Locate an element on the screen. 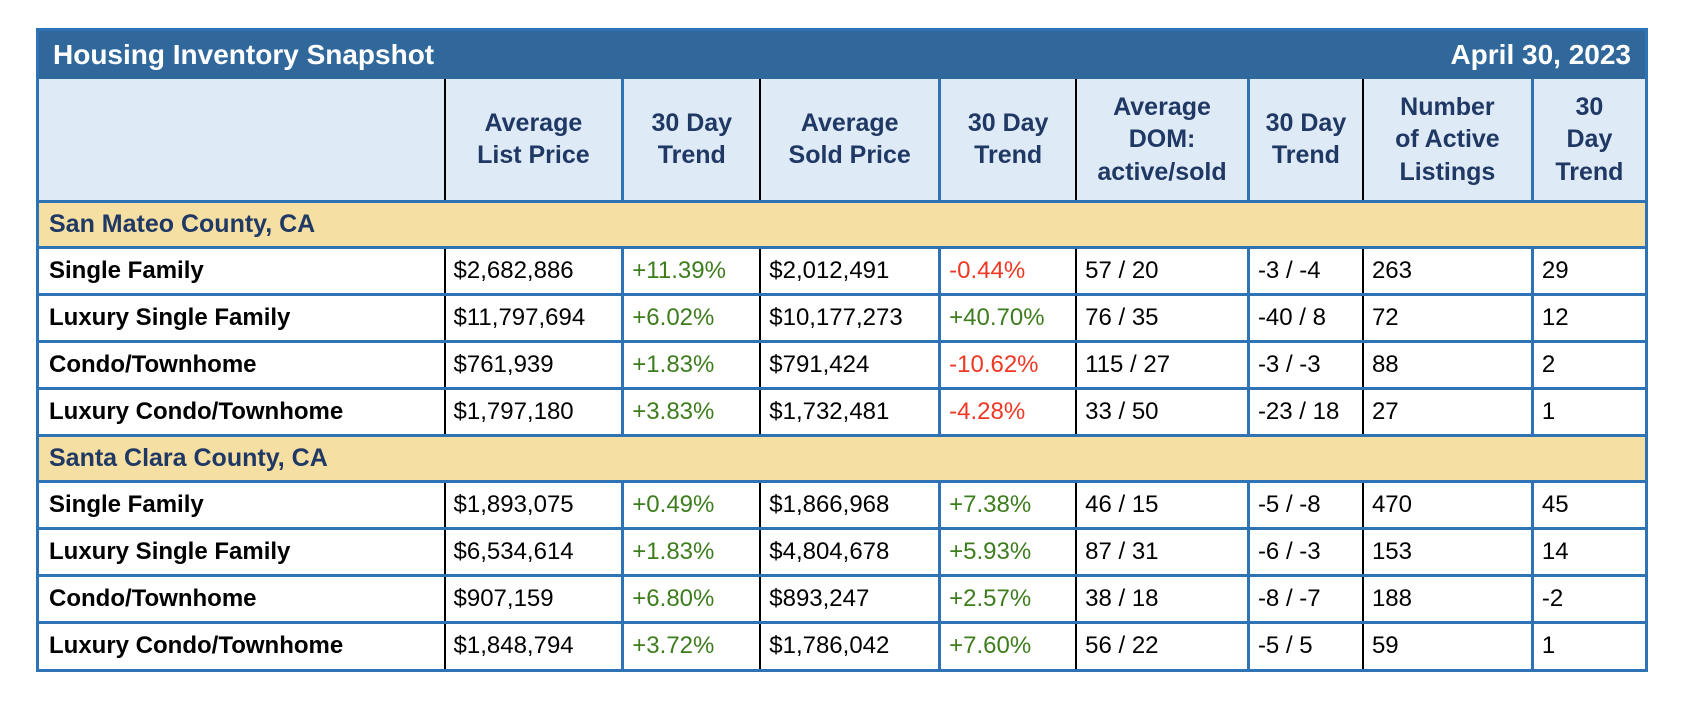 The height and width of the screenshot is (728, 1684). cell-avg-list-price: $2,682,886 is located at coordinates (533, 269).